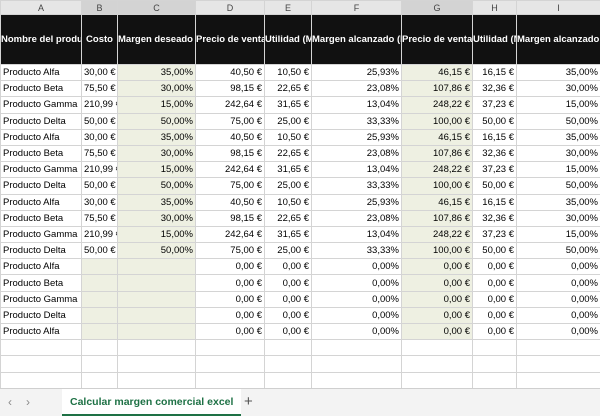  I want to click on column-letter: B, so click(99, 7).